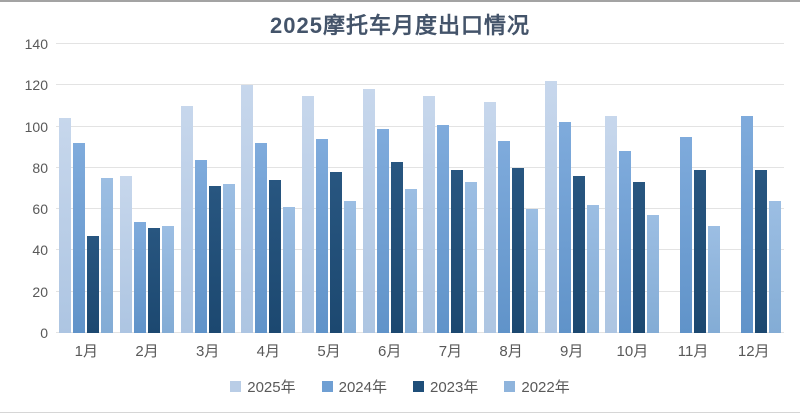 The height and width of the screenshot is (413, 800). I want to click on bar-2024年-9月, so click(564, 227).